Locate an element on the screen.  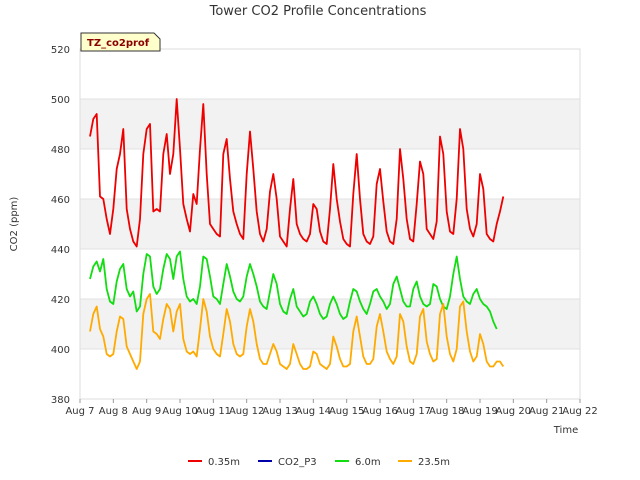
y-axis-ticks: 380 400 420 440 460 480 500 520 is located at coordinates (60, 225).